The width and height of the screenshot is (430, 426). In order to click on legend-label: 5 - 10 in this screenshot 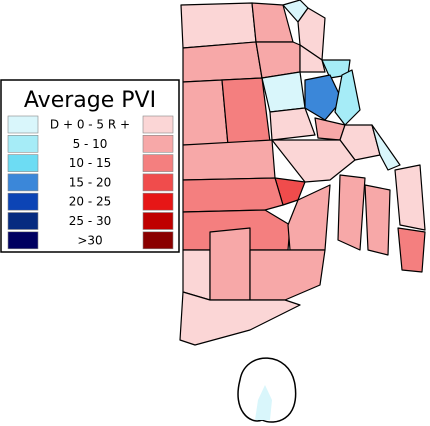, I will do `click(90, 144)`.